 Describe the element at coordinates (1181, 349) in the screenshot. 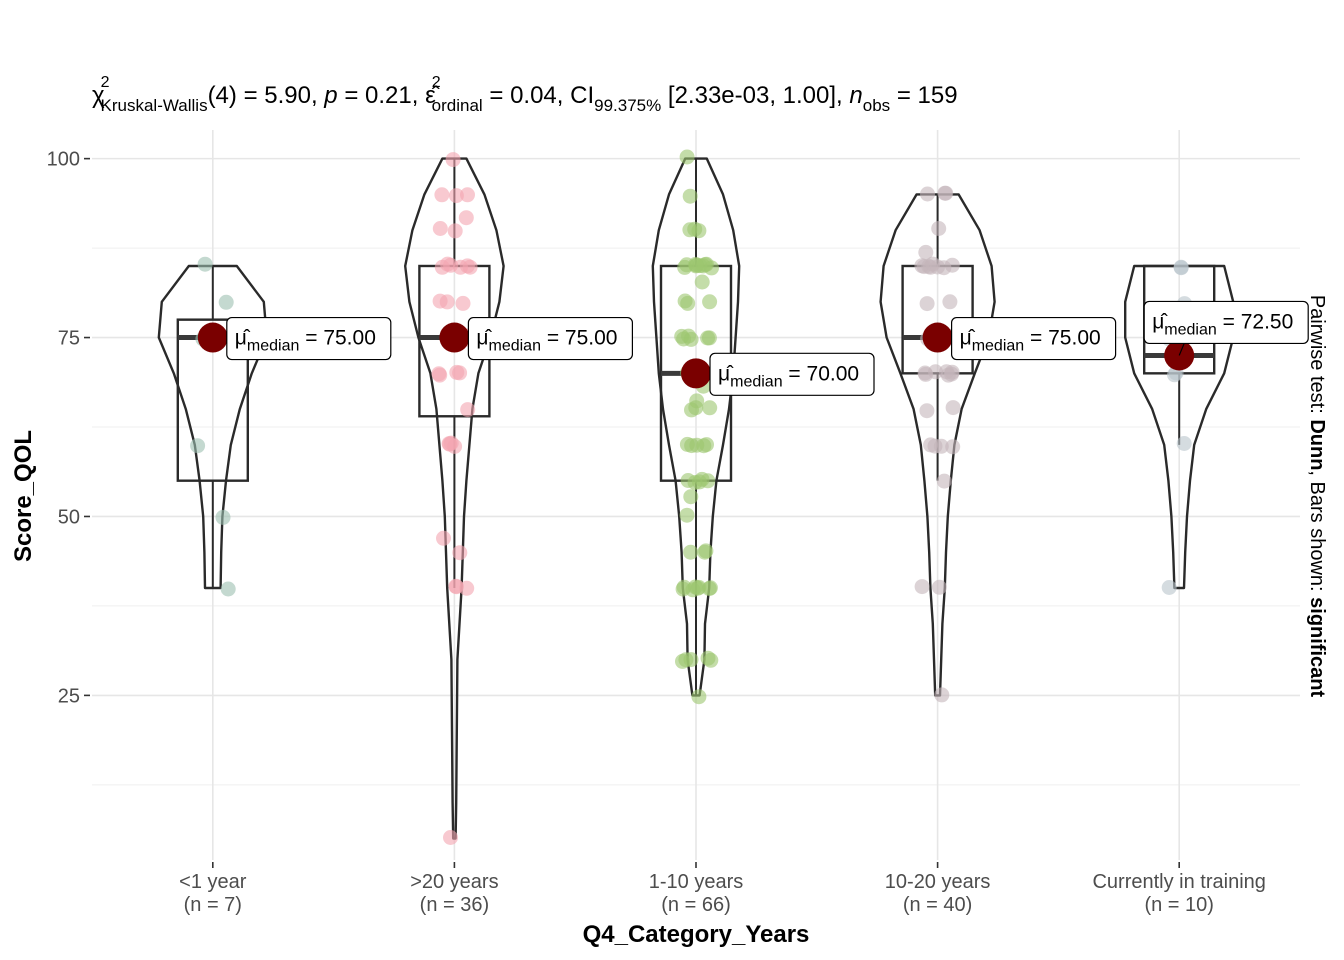

I see `median-label-leader` at that location.